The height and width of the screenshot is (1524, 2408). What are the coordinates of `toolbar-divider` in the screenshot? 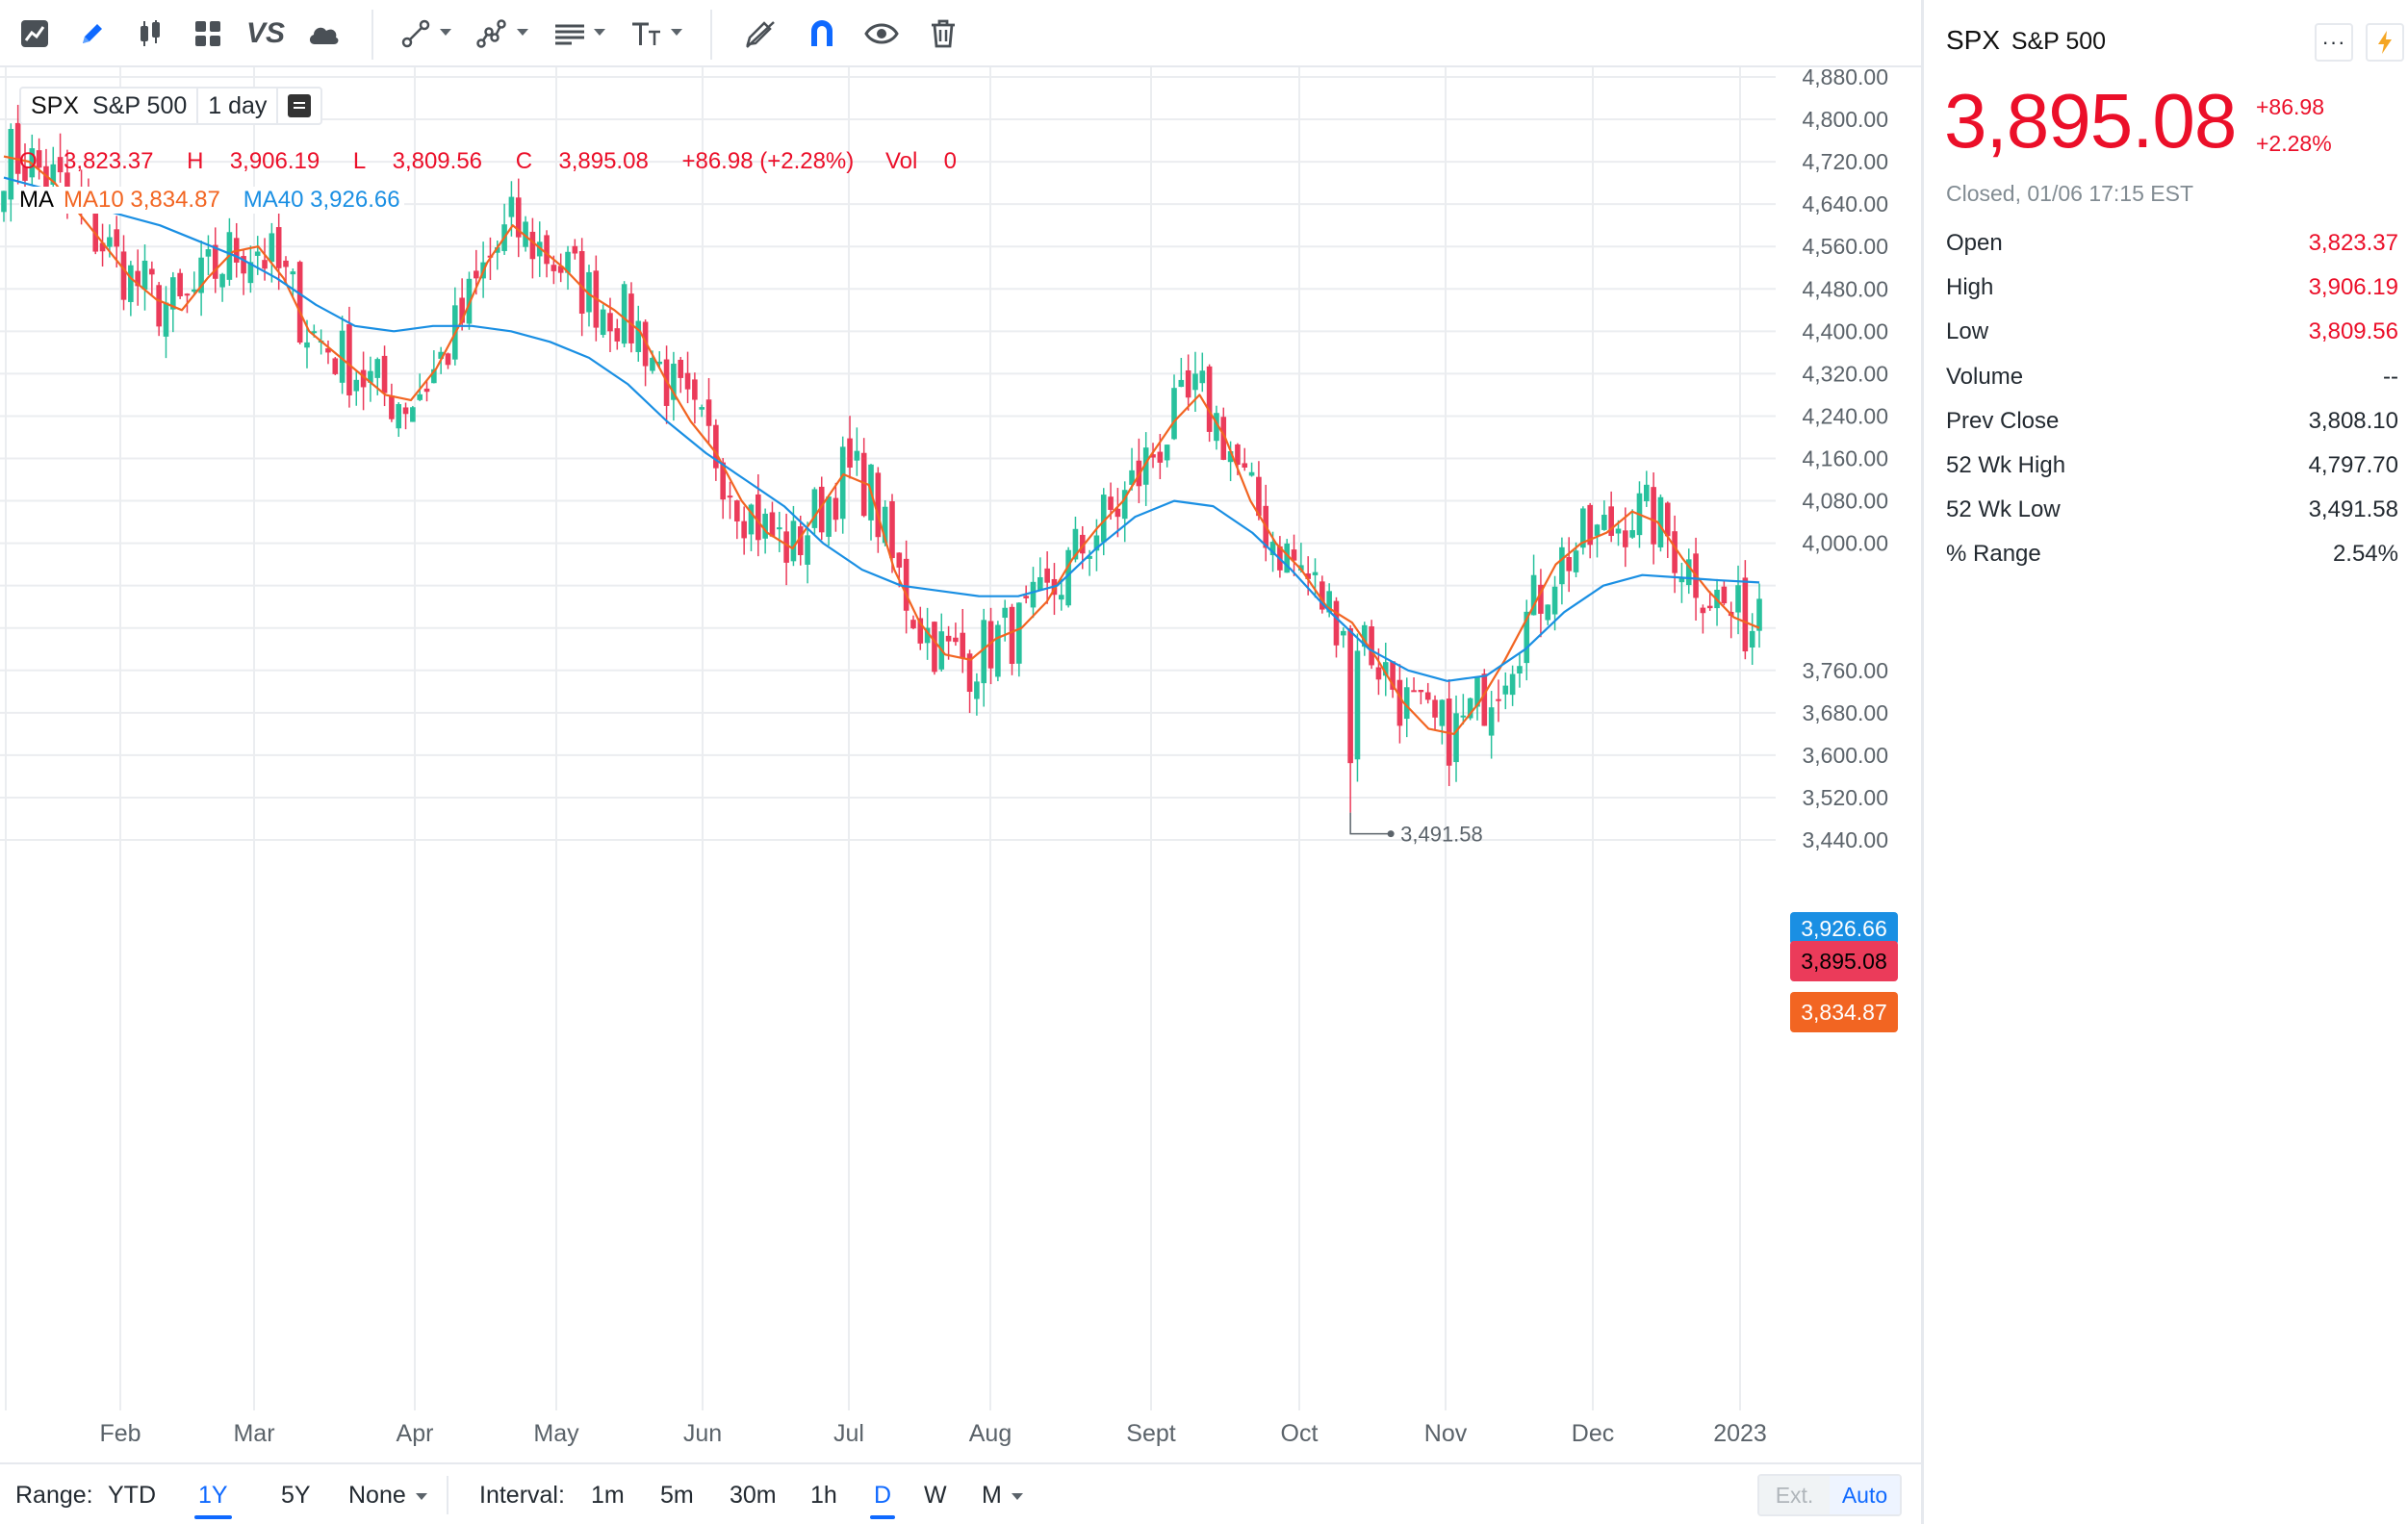 It's located at (372, 35).